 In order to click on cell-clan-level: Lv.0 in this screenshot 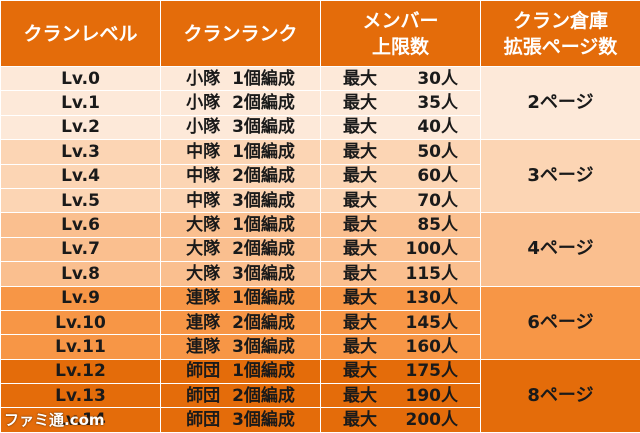, I will do `click(81, 79)`.